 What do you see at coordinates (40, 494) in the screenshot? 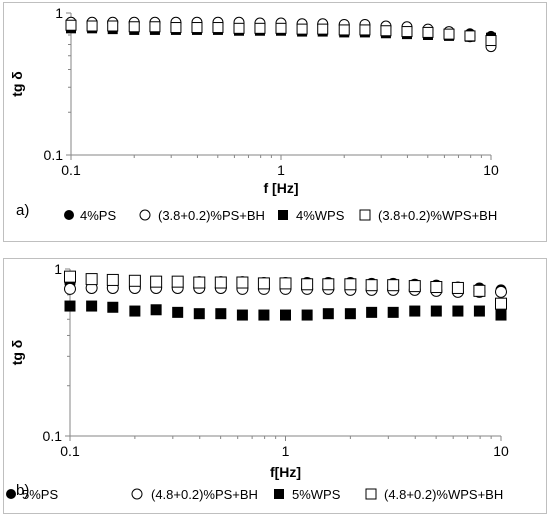
I see `legend-label: 5%PS` at bounding box center [40, 494].